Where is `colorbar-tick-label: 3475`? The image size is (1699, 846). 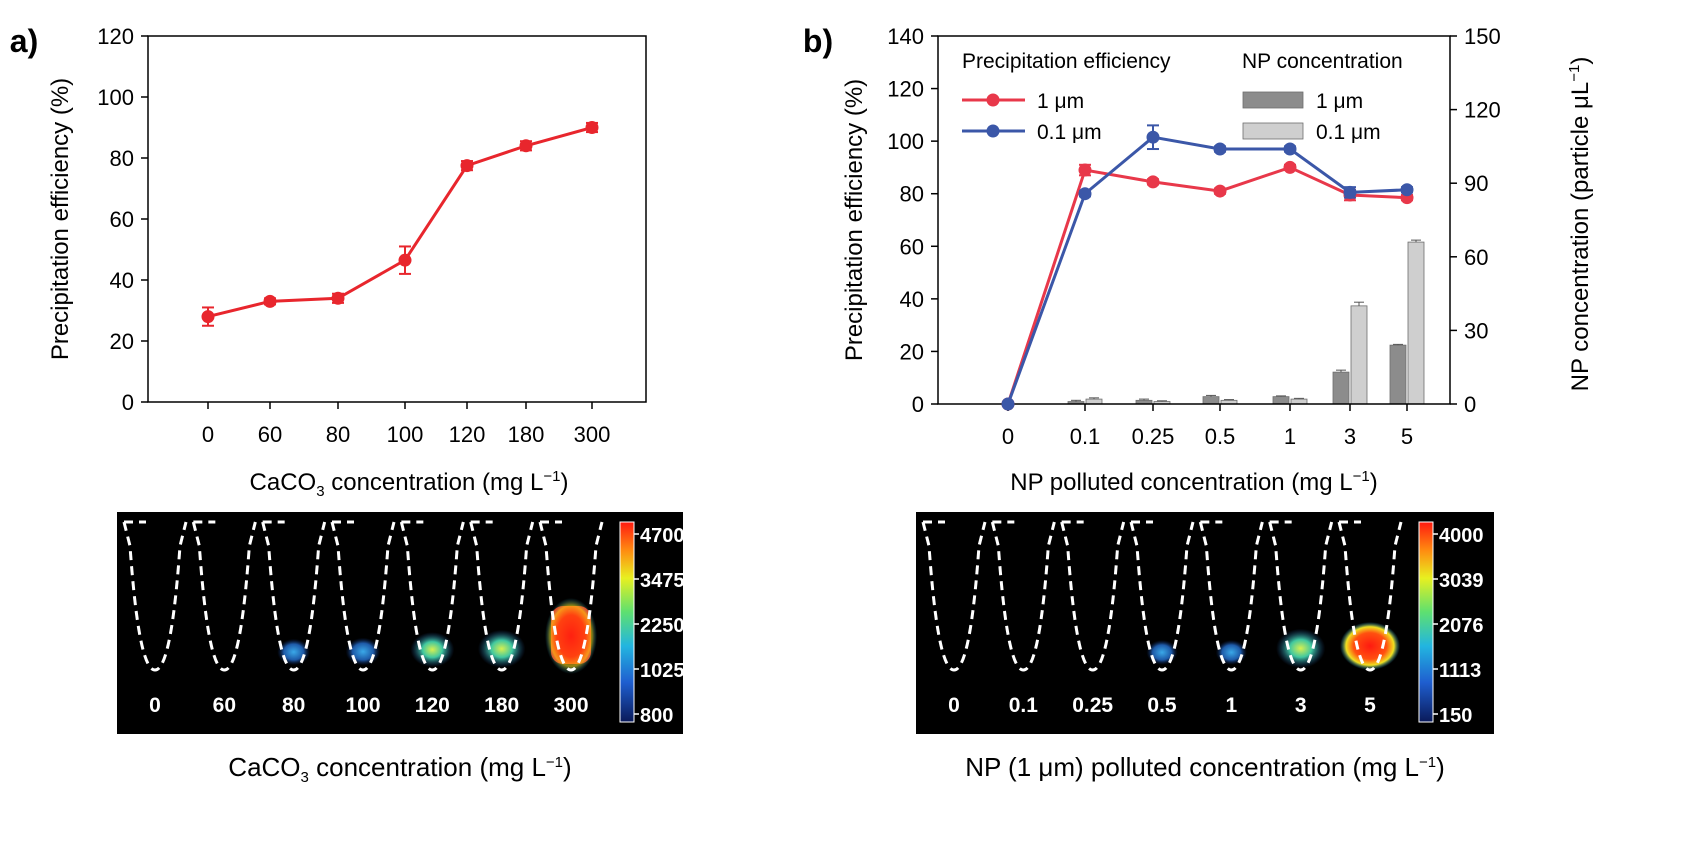 colorbar-tick-label: 3475 is located at coordinates (662, 581).